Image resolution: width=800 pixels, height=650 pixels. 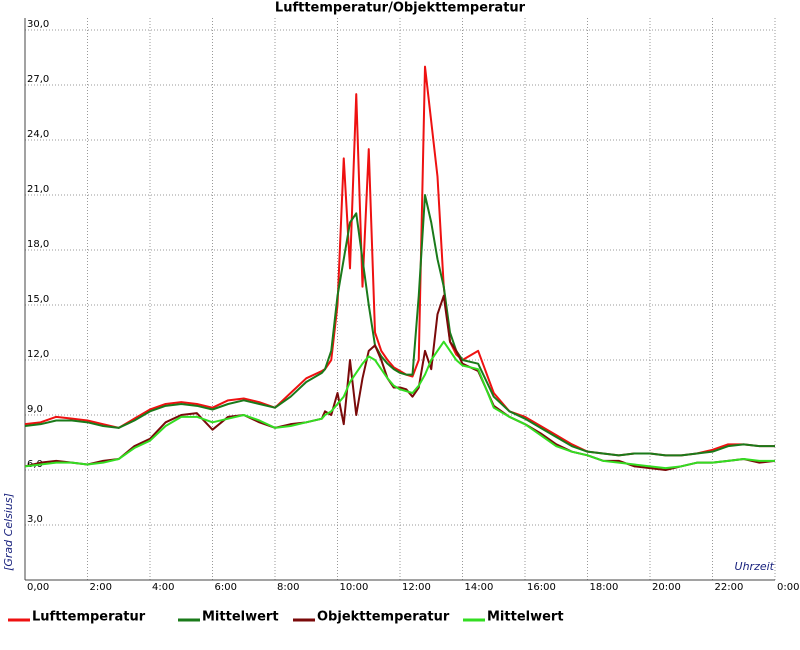 I want to click on x-tick-label: 22:00, so click(x=729, y=587).